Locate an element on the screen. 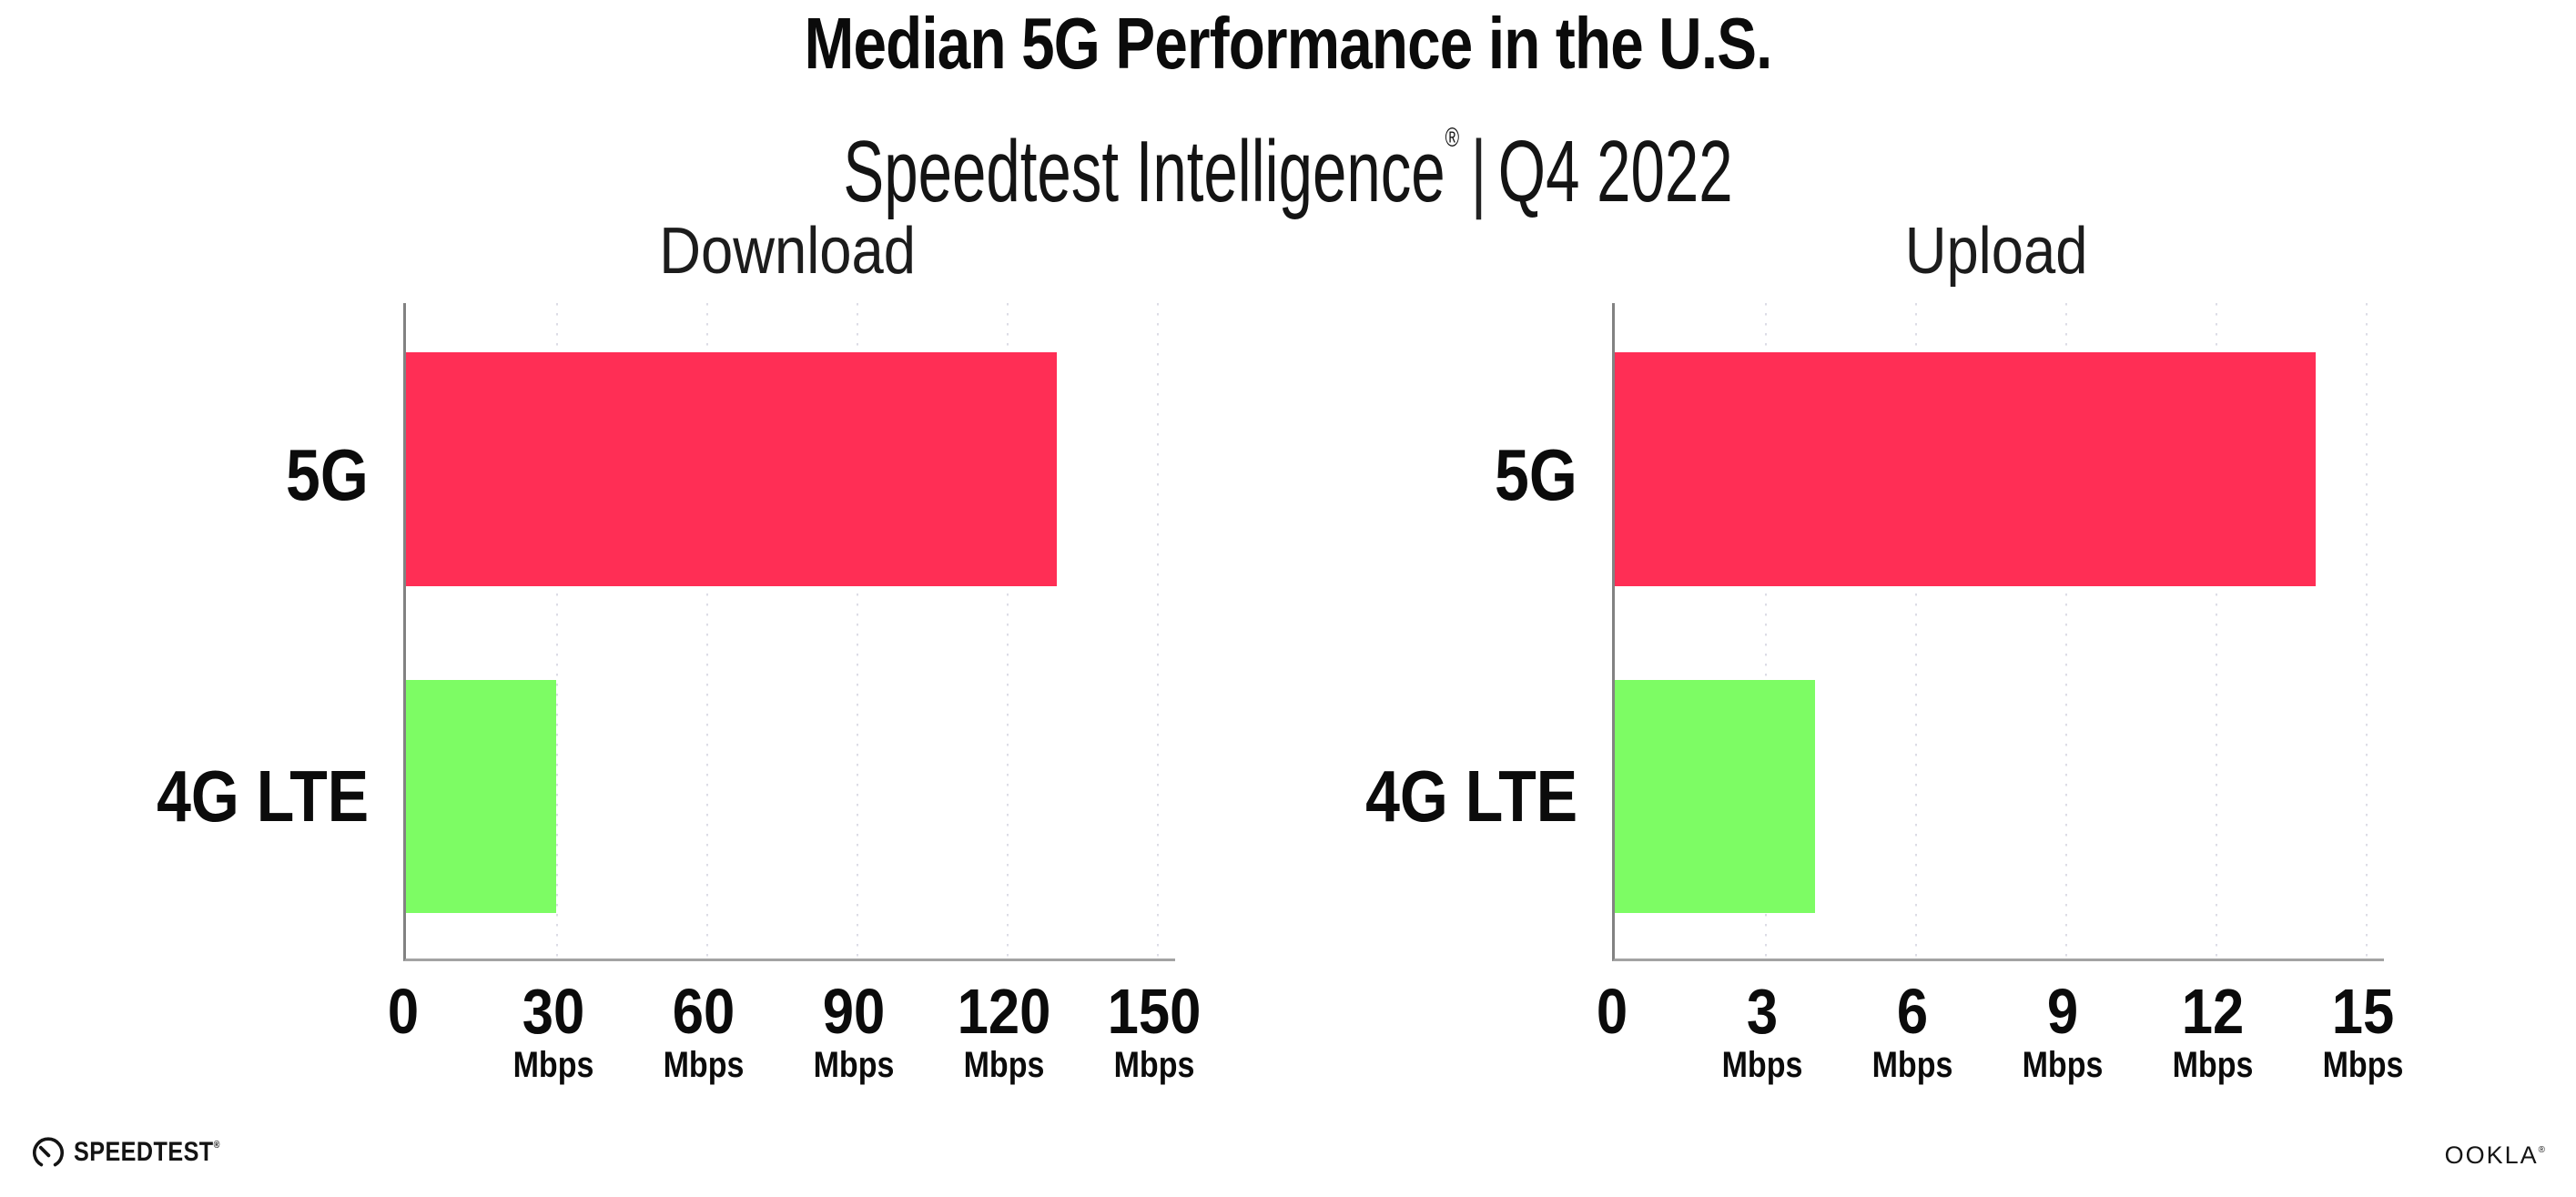  bar-5g-upload is located at coordinates (1966, 469).